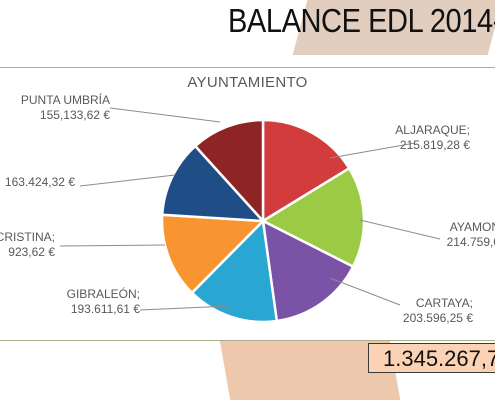 This screenshot has width=495, height=400. Describe the element at coordinates (27, 244) in the screenshot. I see `slice-label: CRISTINA; 923,62 €` at that location.